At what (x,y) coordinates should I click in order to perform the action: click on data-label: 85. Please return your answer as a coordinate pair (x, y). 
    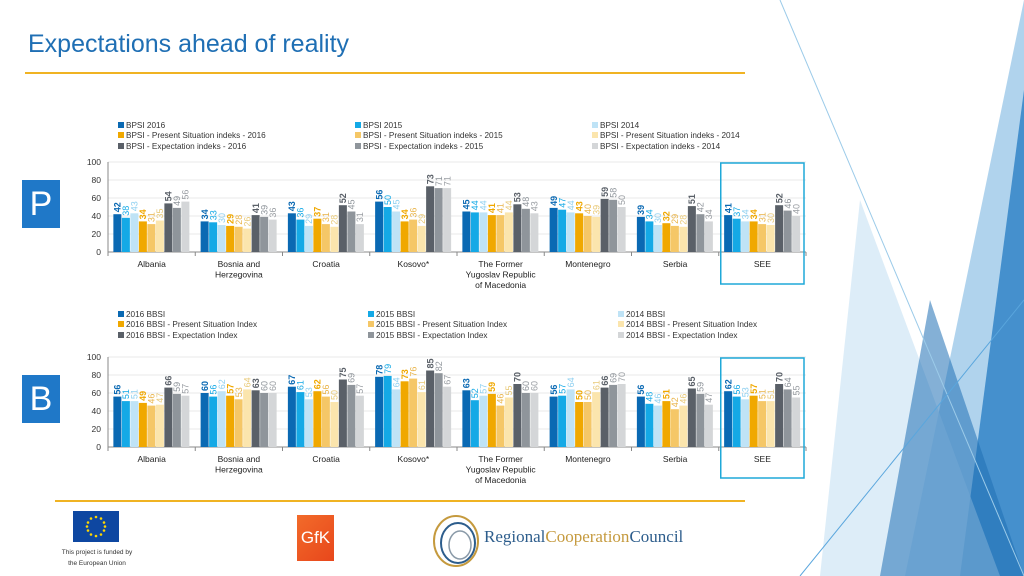
    Looking at the image, I should click on (430, 363).